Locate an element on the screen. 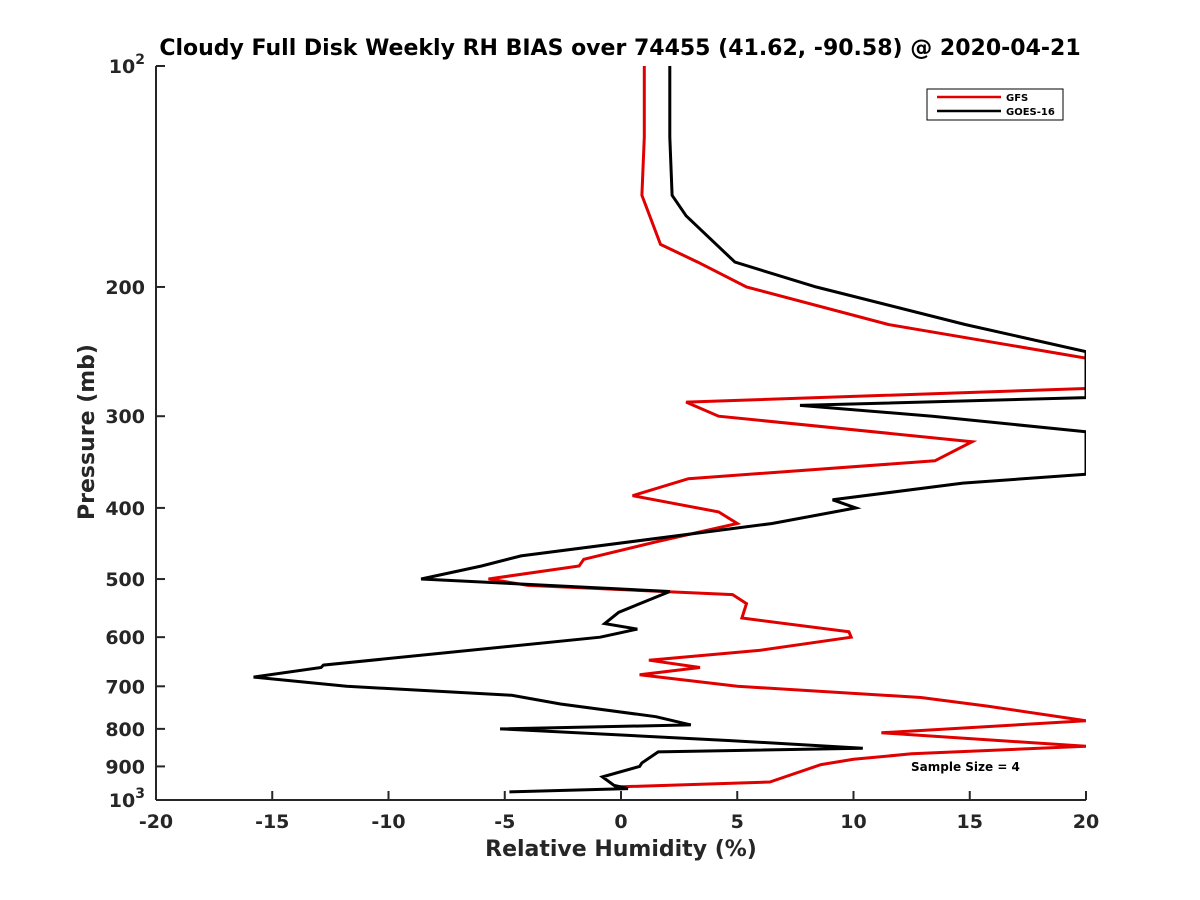 Image resolution: width=1200 pixels, height=900 pixels. legend-box is located at coordinates (995, 104).